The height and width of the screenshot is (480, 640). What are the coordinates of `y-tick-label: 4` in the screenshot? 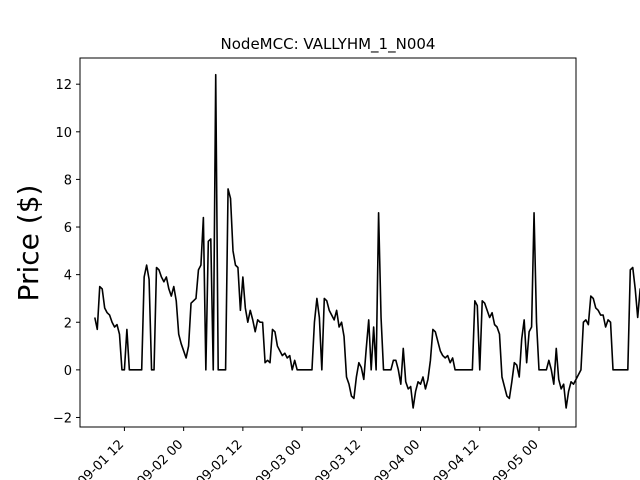 It's located at (68, 276).